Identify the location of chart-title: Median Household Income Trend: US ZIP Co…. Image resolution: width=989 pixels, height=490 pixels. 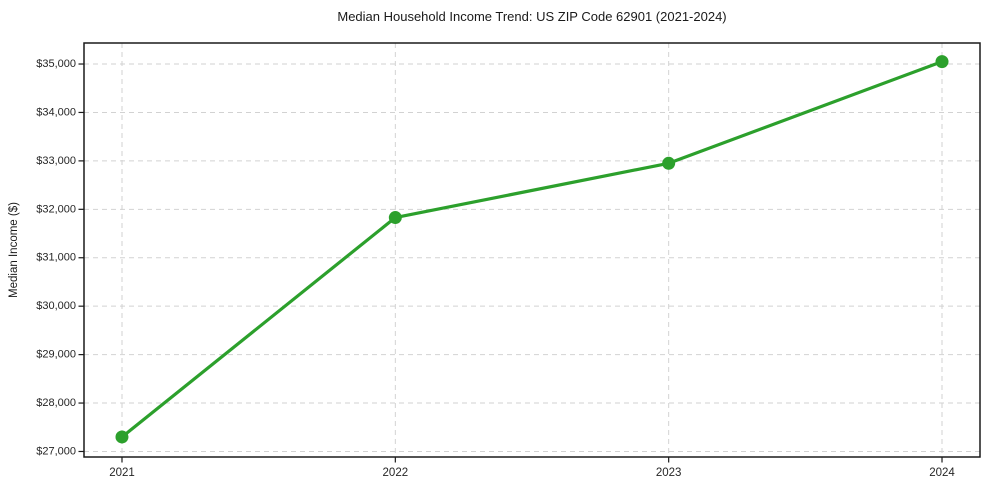
(532, 16).